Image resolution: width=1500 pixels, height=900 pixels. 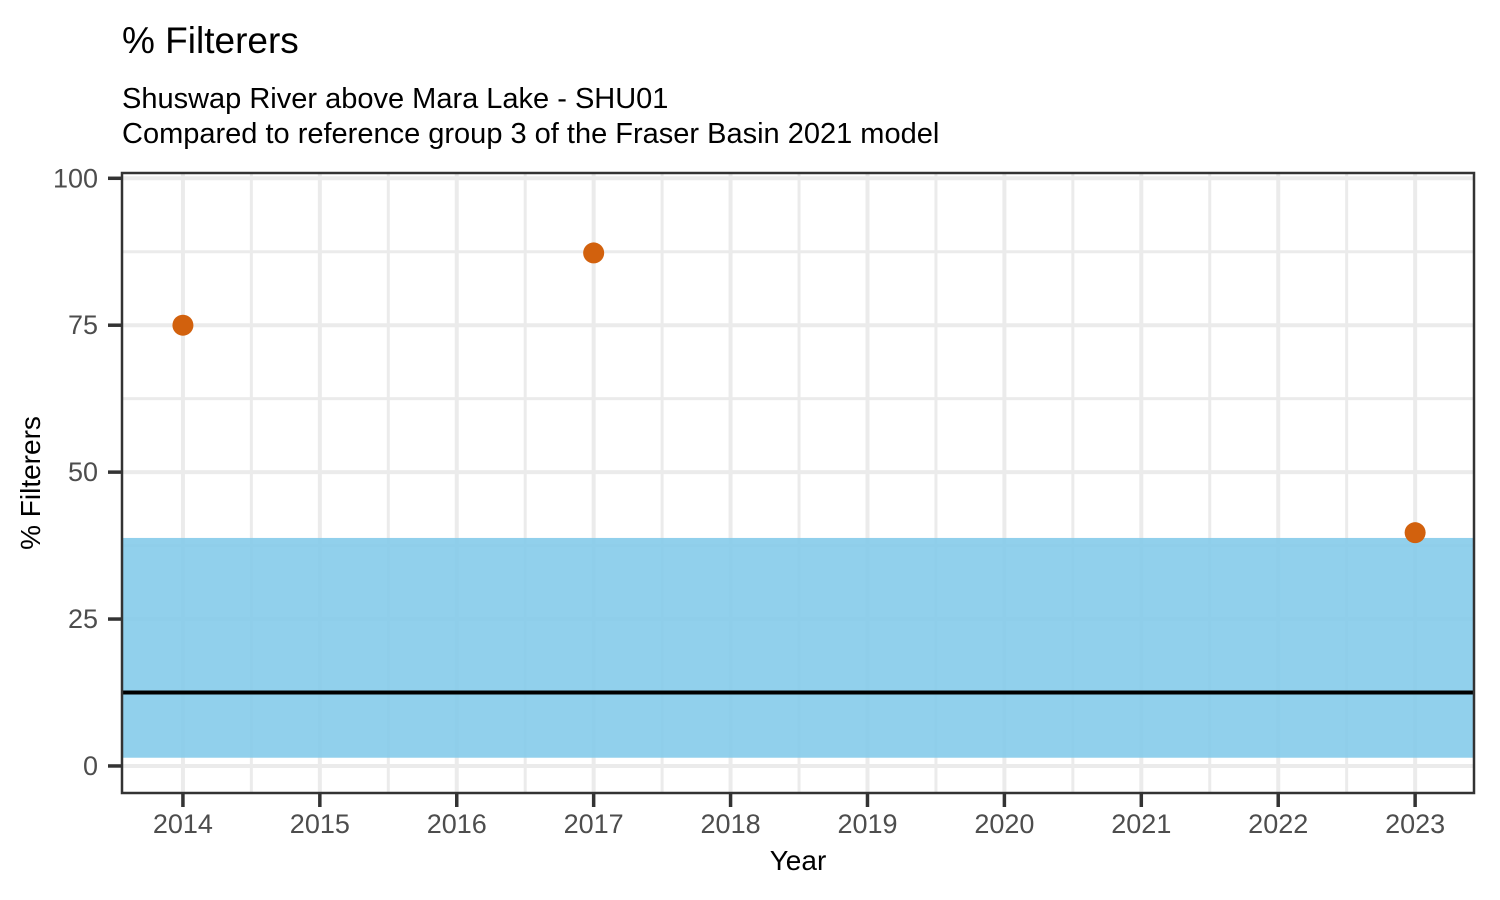 What do you see at coordinates (1141, 824) in the screenshot?
I see `x-axis-tick-label: 2021` at bounding box center [1141, 824].